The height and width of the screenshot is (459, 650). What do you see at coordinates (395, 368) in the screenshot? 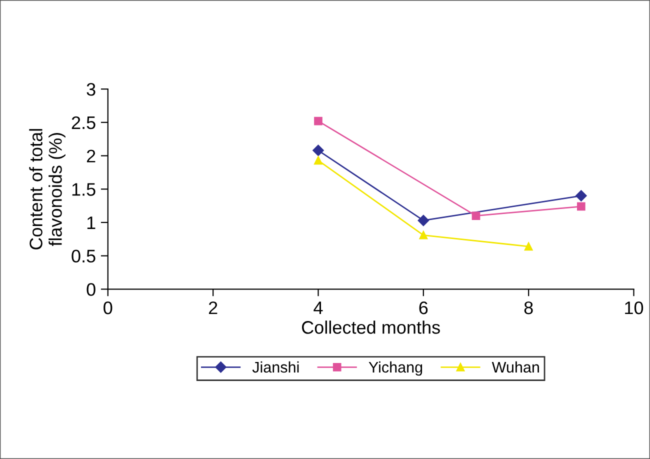
I see `legend-label: Yichang` at bounding box center [395, 368].